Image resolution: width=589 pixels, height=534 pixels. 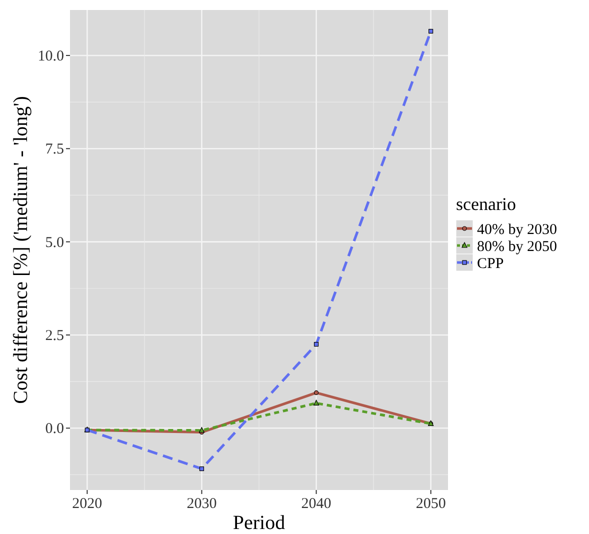 I want to click on y-tick-label: 5.0, so click(x=54, y=242).